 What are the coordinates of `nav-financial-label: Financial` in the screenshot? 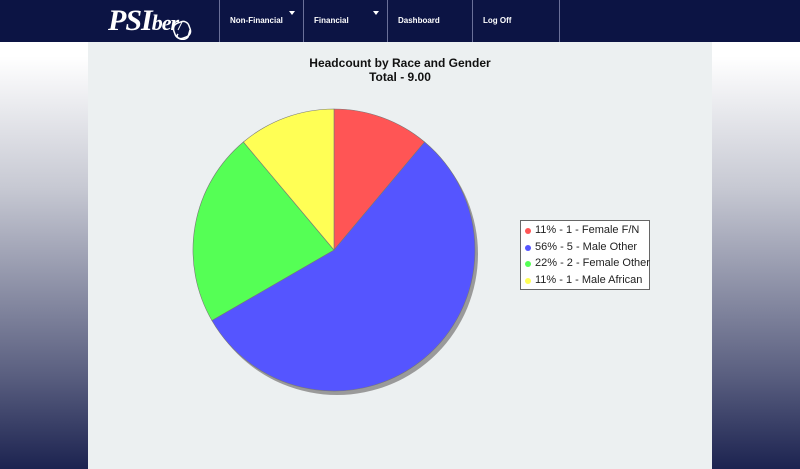 It's located at (331, 20).